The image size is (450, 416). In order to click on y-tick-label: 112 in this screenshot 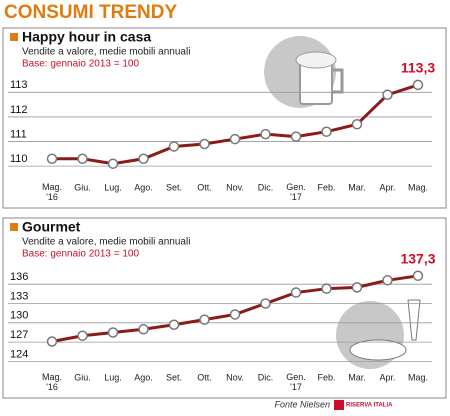, I will do `click(19, 110)`.